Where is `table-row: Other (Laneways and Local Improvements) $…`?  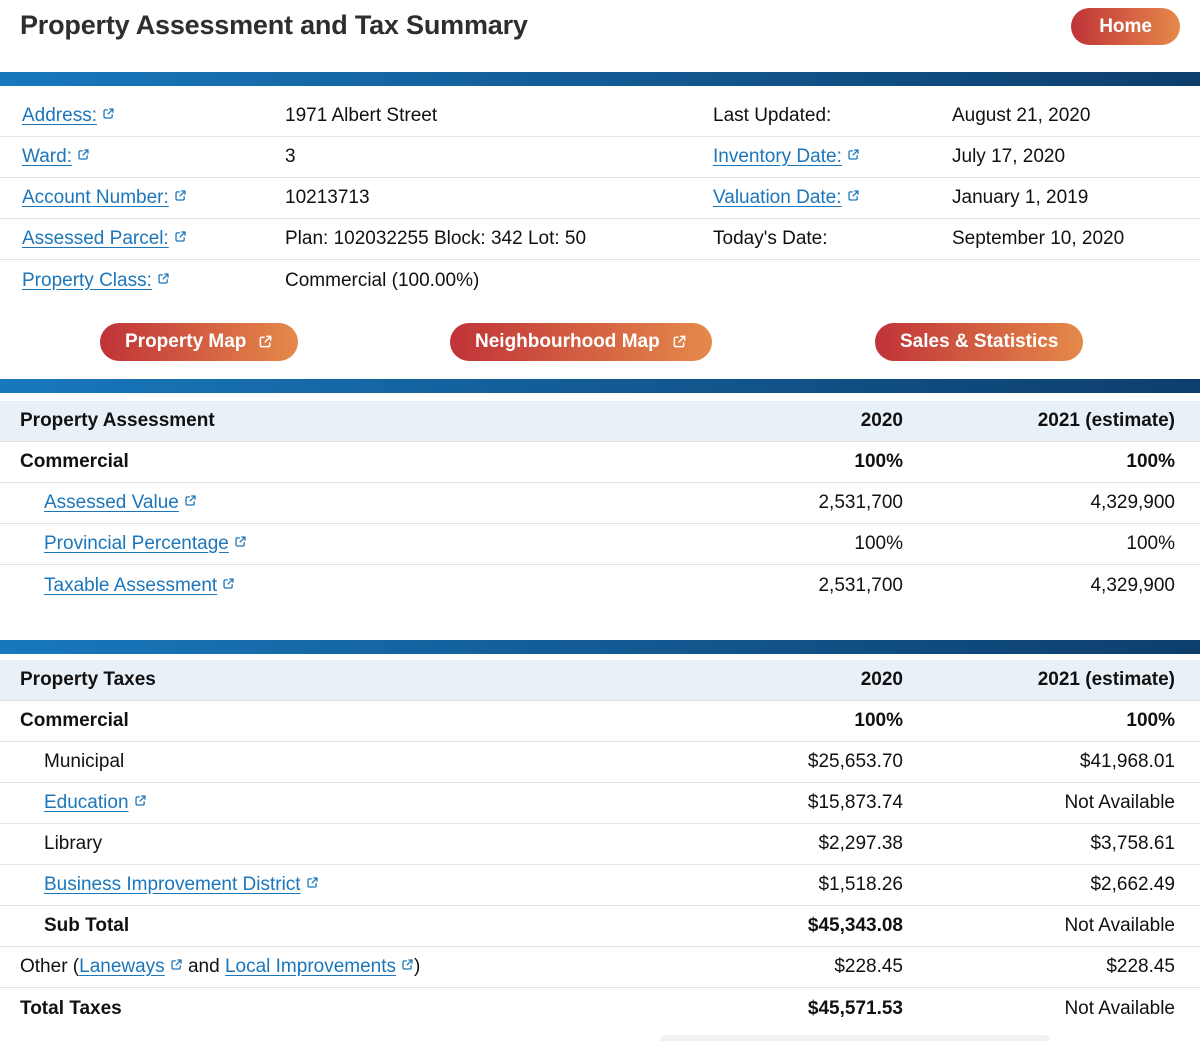
table-row: Other (Laneways and Local Improvements) $… is located at coordinates (600, 967).